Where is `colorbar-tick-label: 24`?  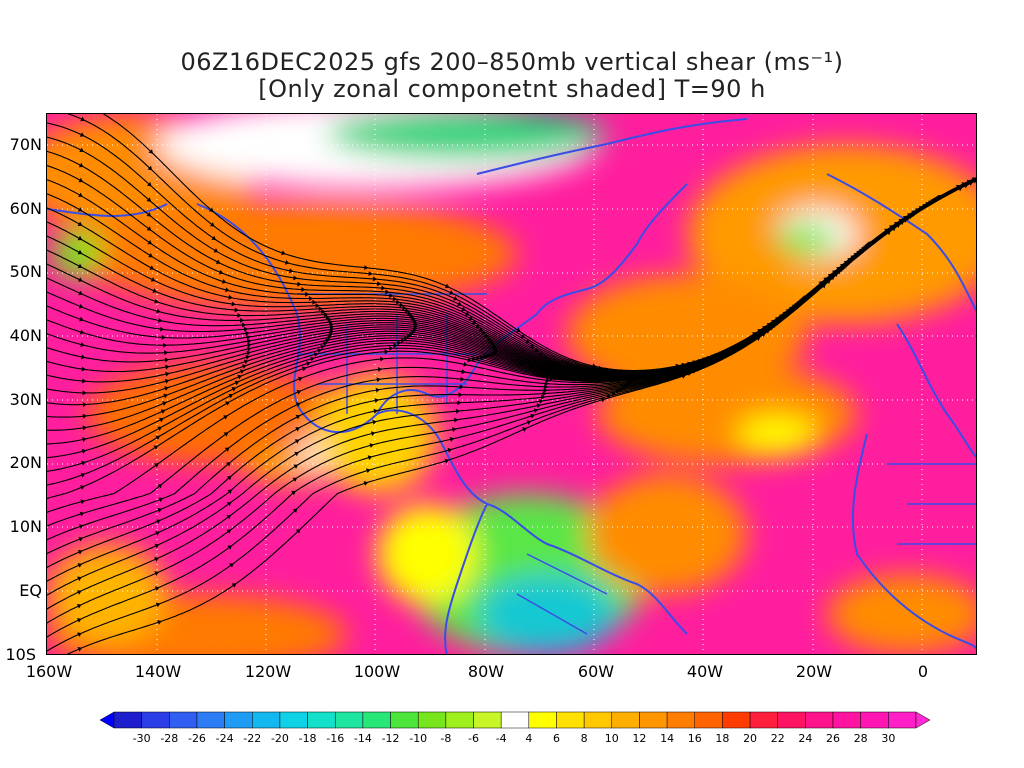
colorbar-tick-label: 24 is located at coordinates (805, 738).